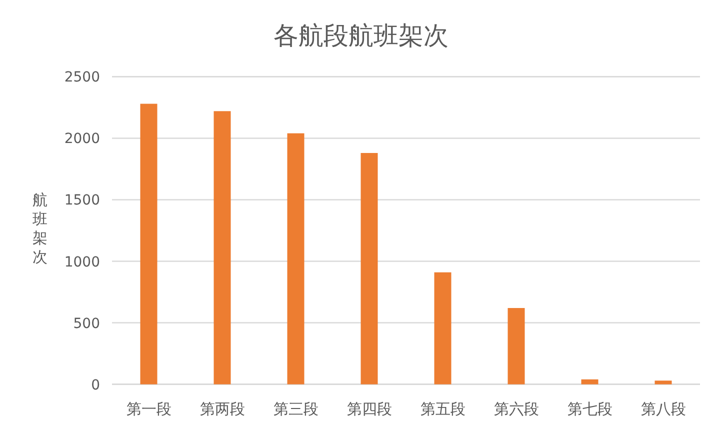  Describe the element at coordinates (82, 139) in the screenshot. I see `y-tick-label: 2000` at that location.